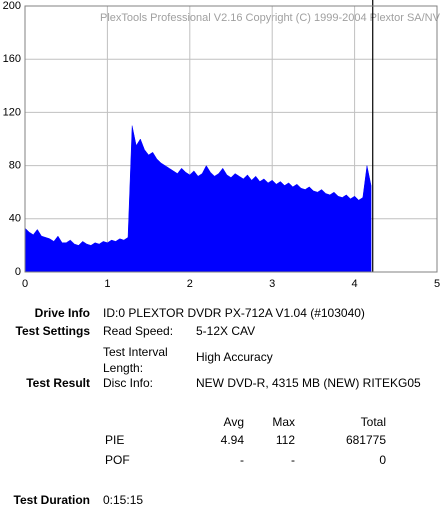  Describe the element at coordinates (12, 59) in the screenshot. I see `y-tick-label: 160` at that location.